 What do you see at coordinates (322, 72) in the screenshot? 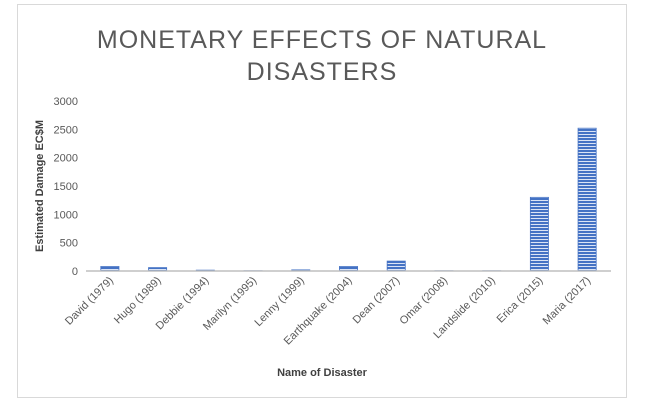
I see `chart-title-line-2: DISASTERS` at bounding box center [322, 72].